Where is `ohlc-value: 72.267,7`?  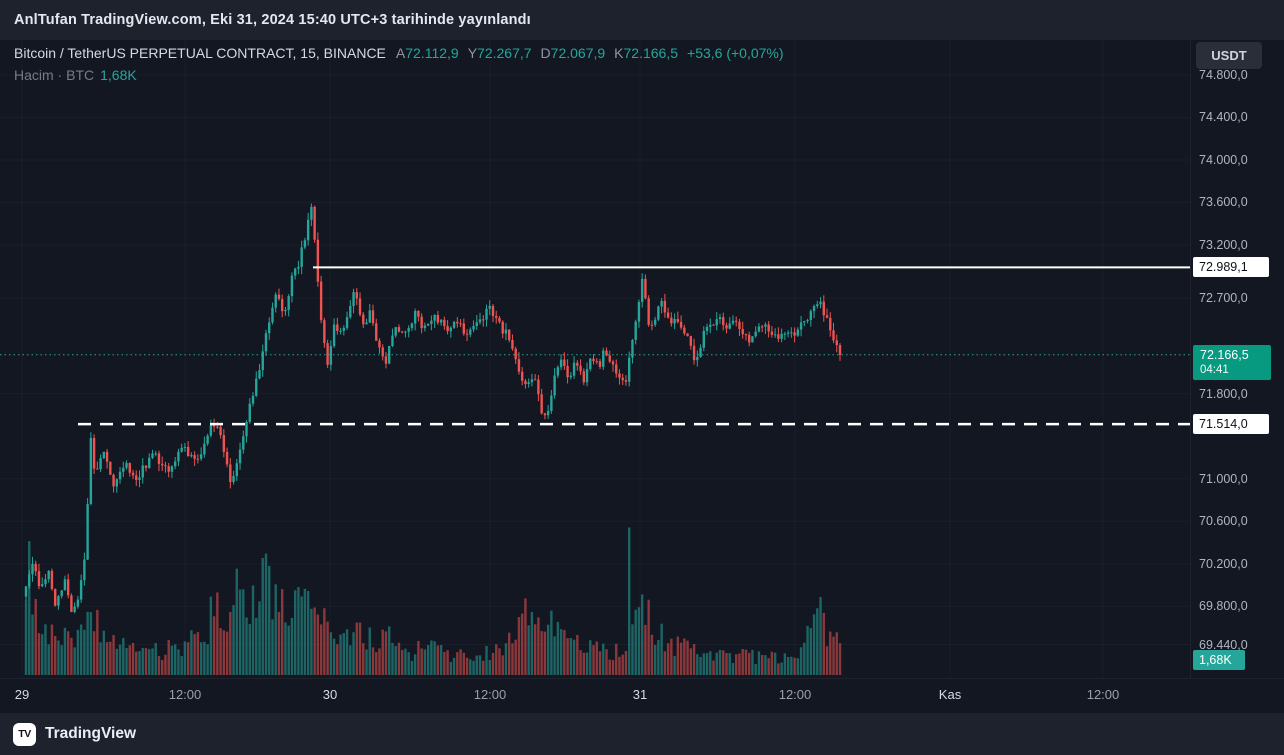 ohlc-value: 72.267,7 is located at coordinates (504, 53).